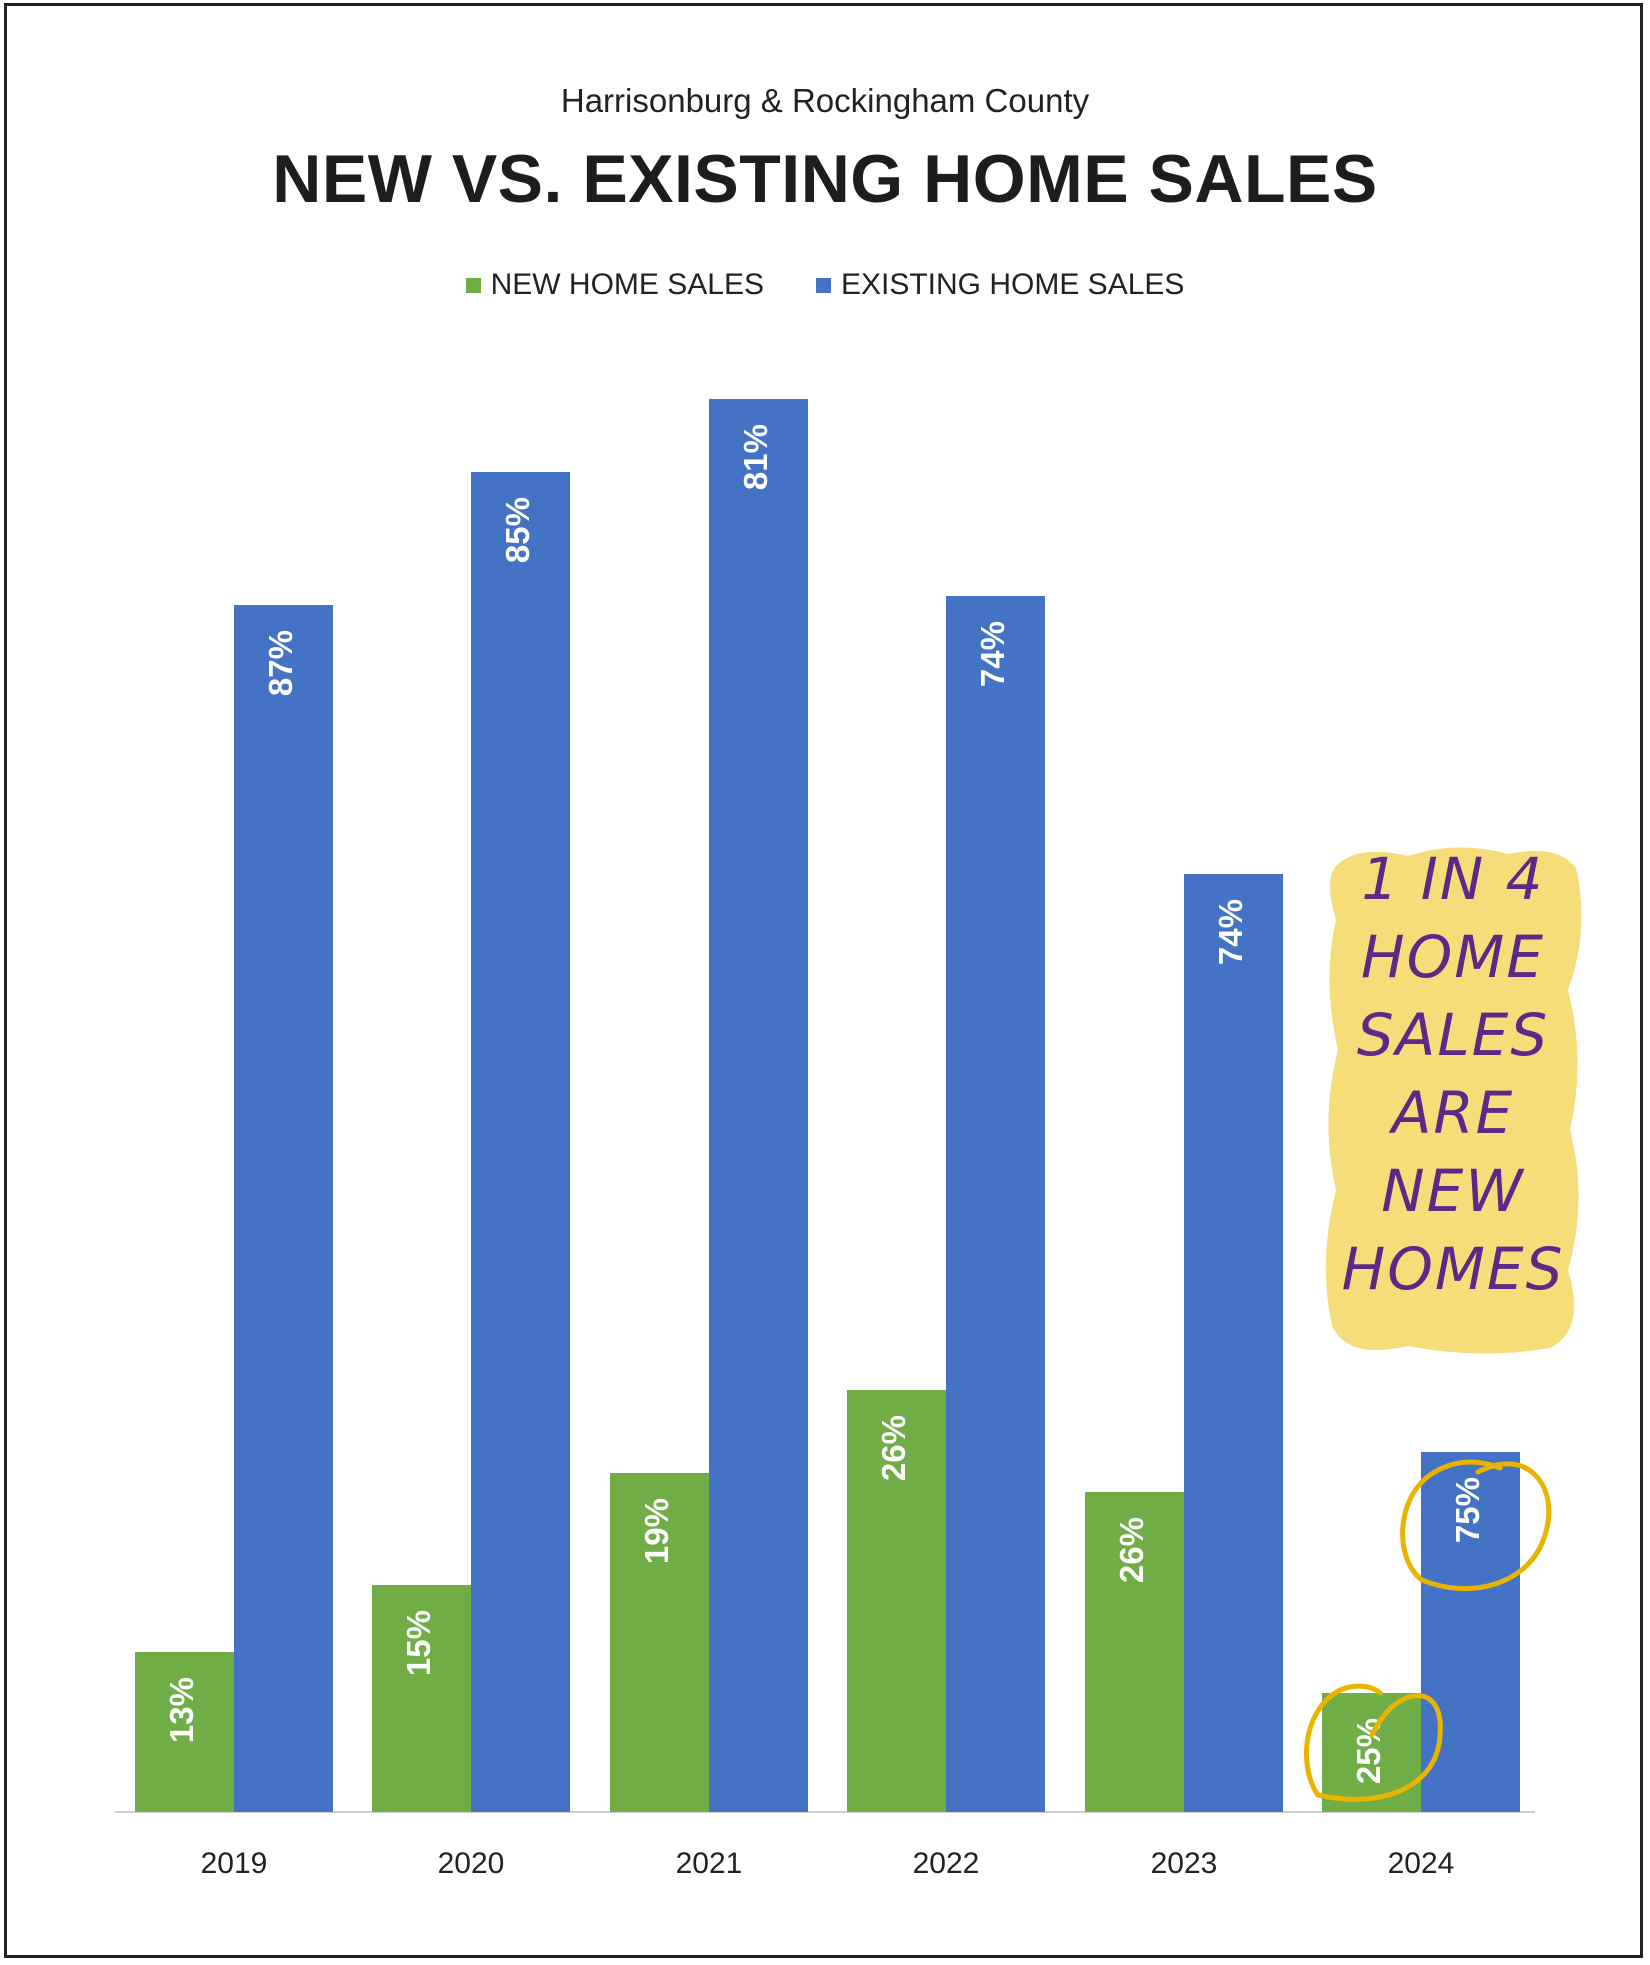 Image resolution: width=1650 pixels, height=1965 pixels. Describe the element at coordinates (181, 1710) in the screenshot. I see `data-label-new-2019: 13%` at that location.